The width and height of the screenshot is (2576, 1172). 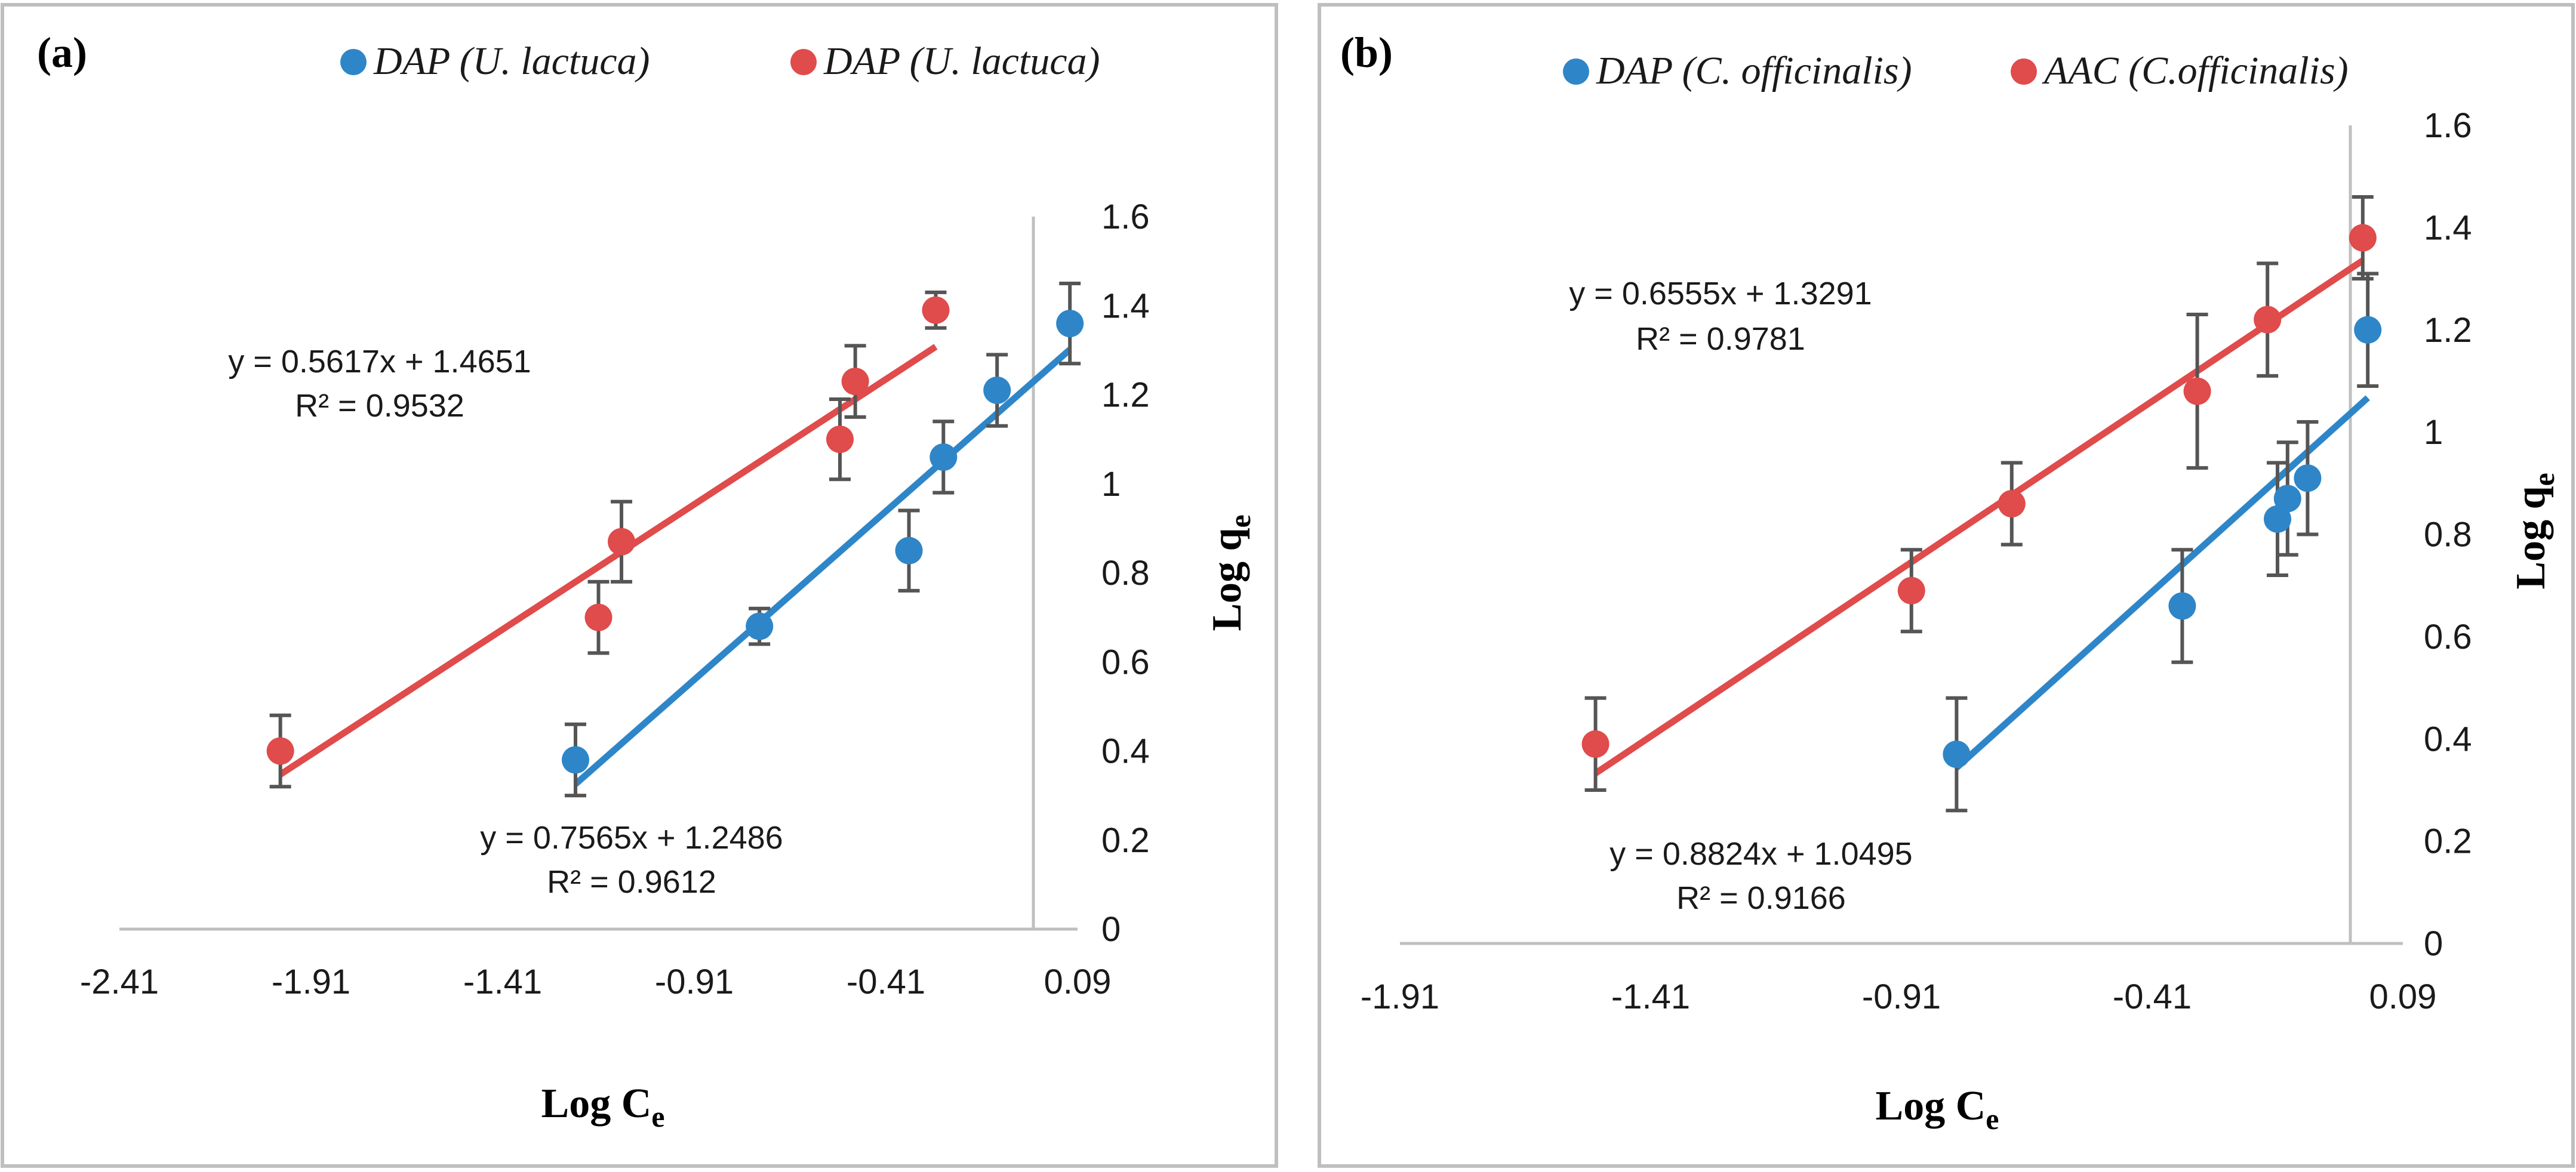 I want to click on x-tick-label-a: -0.41, so click(x=886, y=982).